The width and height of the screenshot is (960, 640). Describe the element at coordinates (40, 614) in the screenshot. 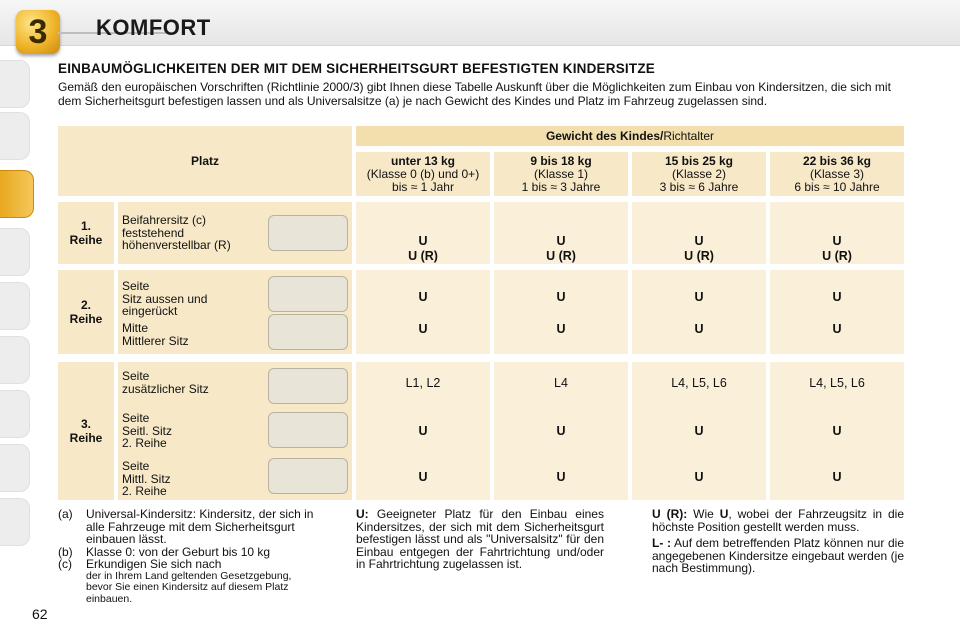

I see `page-number: 62` at that location.